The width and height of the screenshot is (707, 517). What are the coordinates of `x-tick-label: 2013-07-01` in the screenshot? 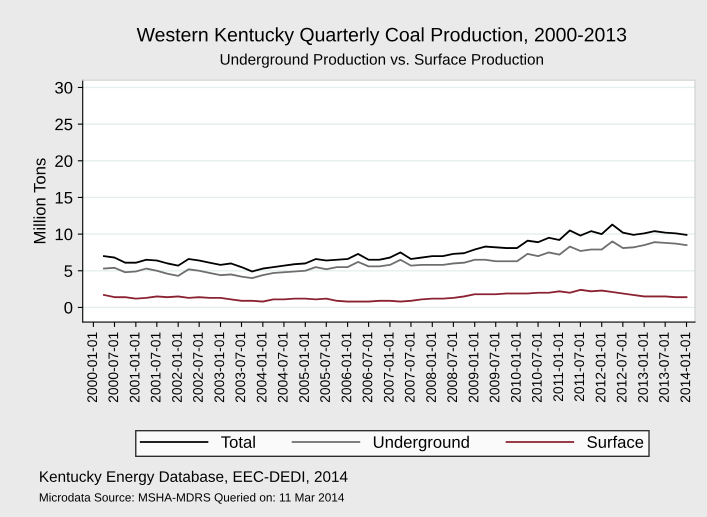 It's located at (664, 367).